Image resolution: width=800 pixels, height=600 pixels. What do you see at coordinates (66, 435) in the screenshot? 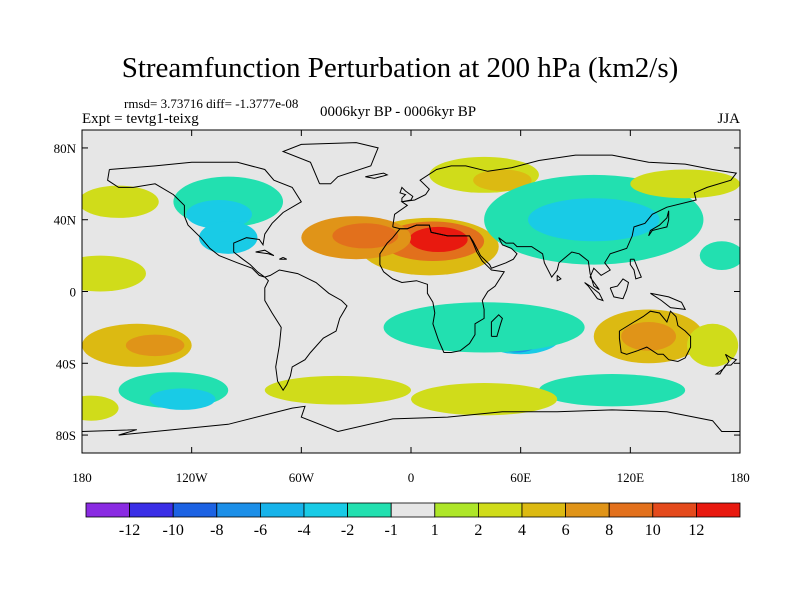
I see `lat-tick-label: 80S` at bounding box center [66, 435].